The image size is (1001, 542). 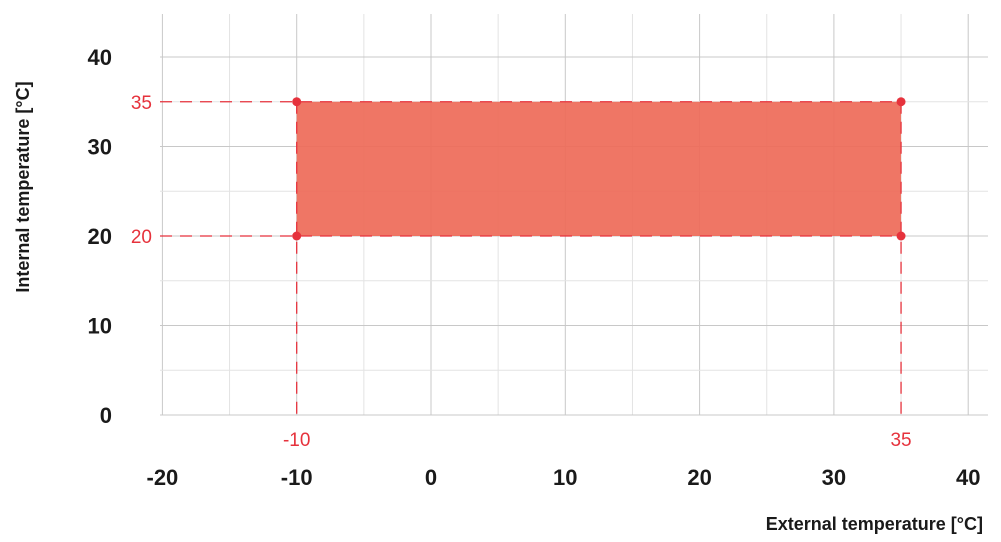 What do you see at coordinates (23, 186) in the screenshot?
I see `y-axis-title: Internal temperature [°C]` at bounding box center [23, 186].